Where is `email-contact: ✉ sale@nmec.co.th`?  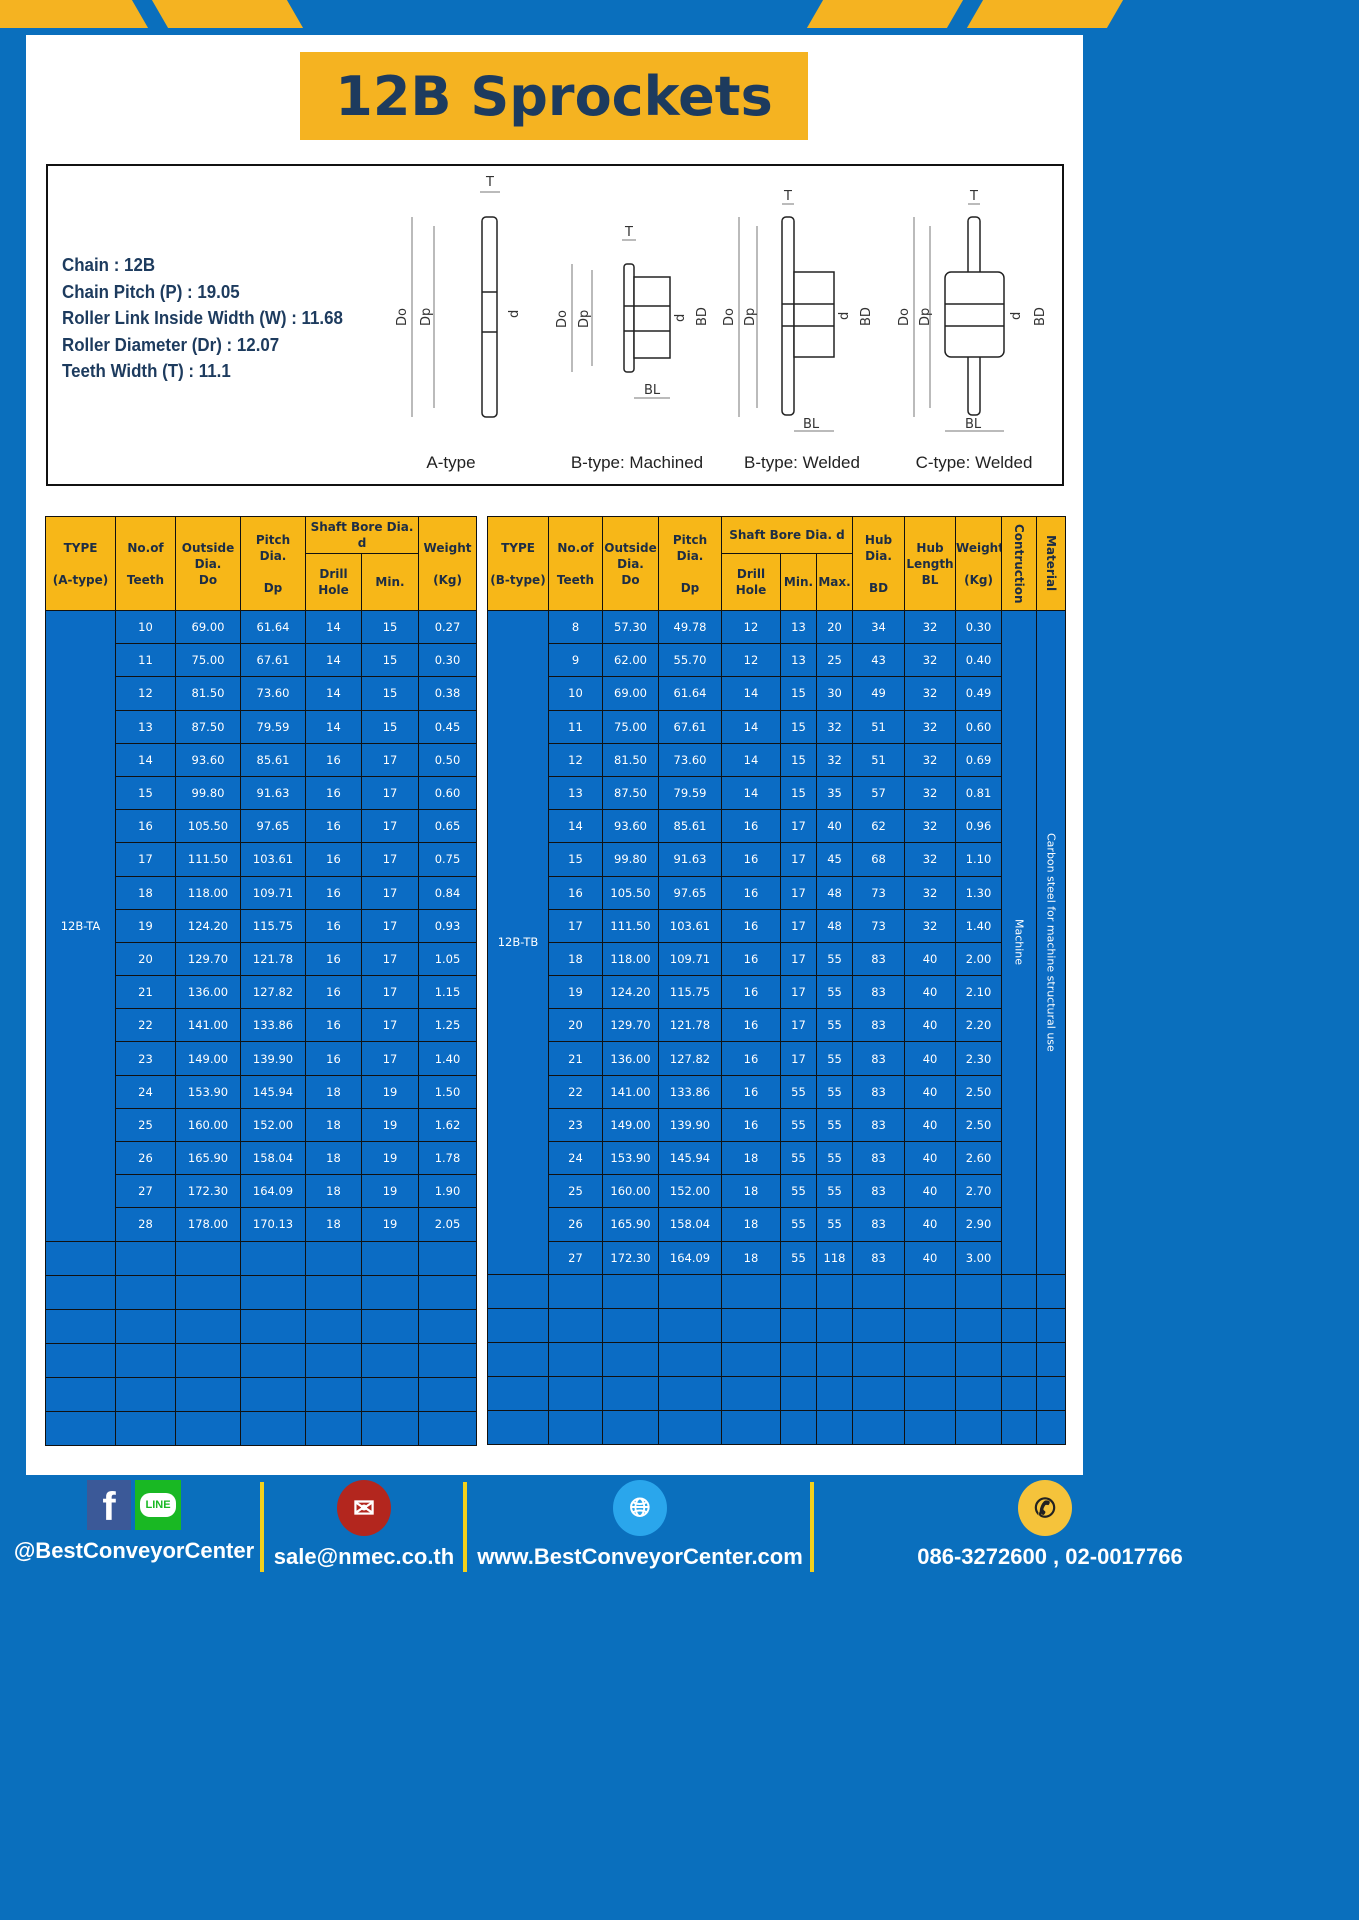
email-contact: ✉ sale@nmec.co.th is located at coordinates (364, 1525).